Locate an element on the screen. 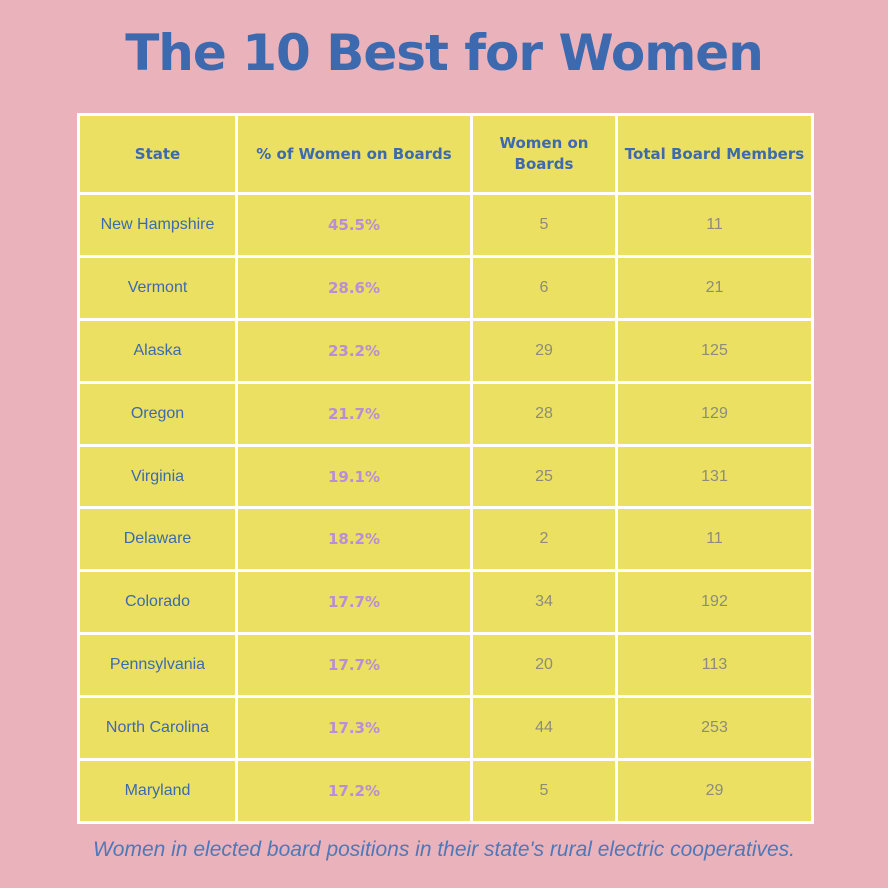 The height and width of the screenshot is (888, 888). cell-percent: 17.3% is located at coordinates (354, 728).